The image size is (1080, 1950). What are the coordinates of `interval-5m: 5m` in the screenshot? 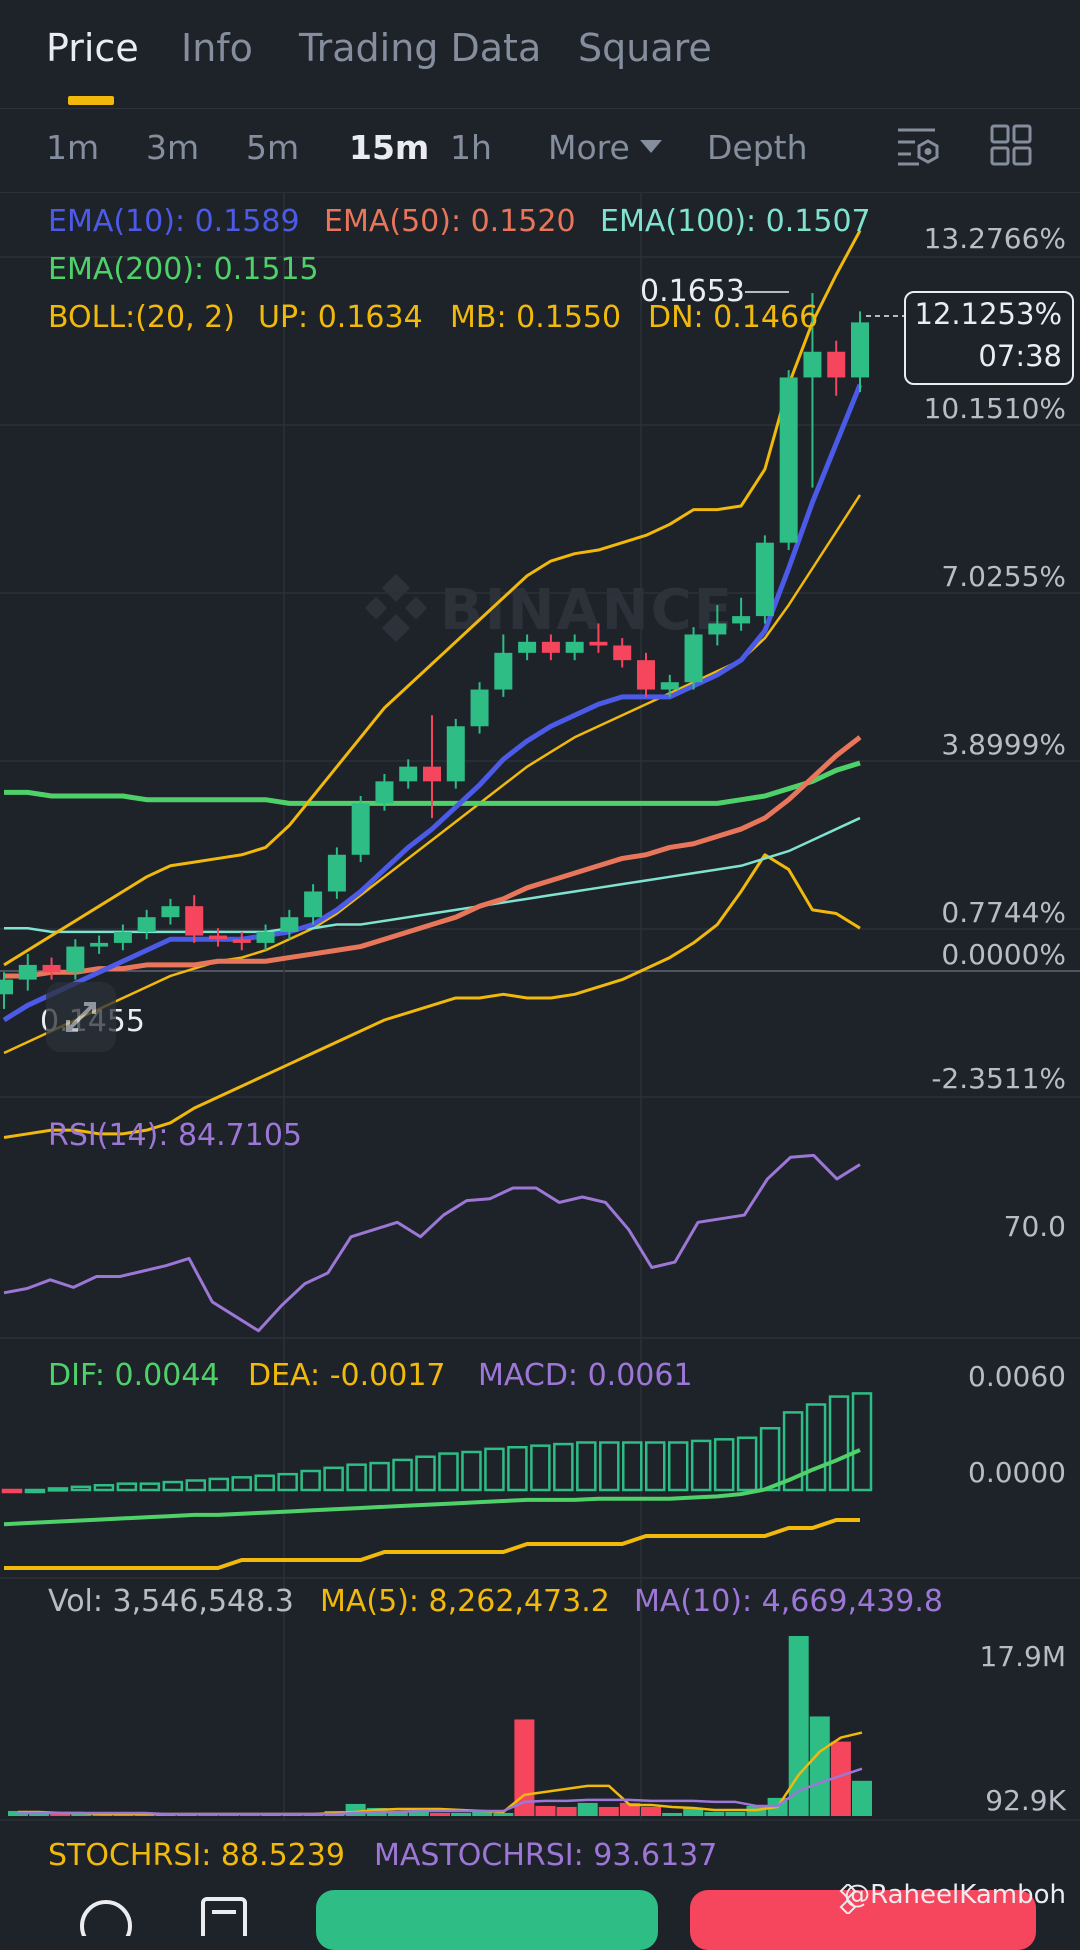 It's located at (273, 147).